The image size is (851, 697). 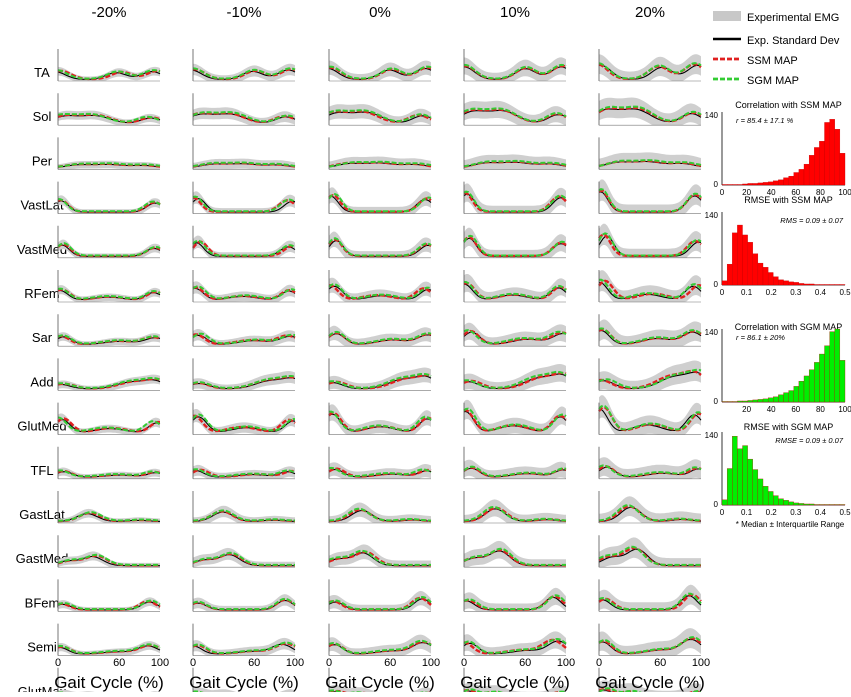 What do you see at coordinates (722, 512) in the screenshot?
I see `histogram-x-tick: 0` at bounding box center [722, 512].